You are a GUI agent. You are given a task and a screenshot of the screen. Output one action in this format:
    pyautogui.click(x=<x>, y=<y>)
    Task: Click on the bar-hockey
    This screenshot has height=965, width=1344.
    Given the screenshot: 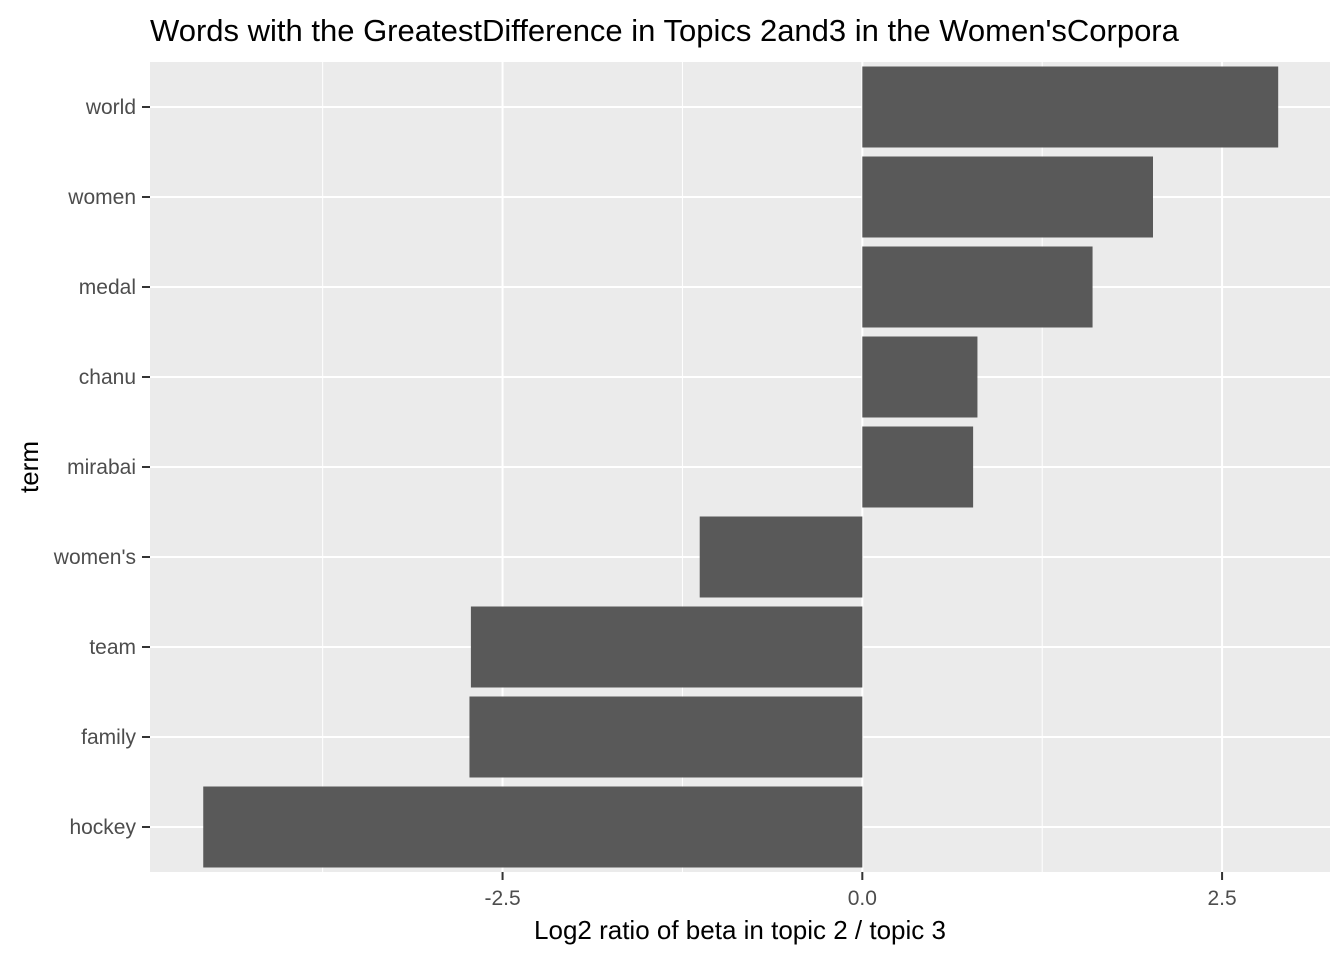 What is the action you would take?
    pyautogui.click(x=533, y=827)
    